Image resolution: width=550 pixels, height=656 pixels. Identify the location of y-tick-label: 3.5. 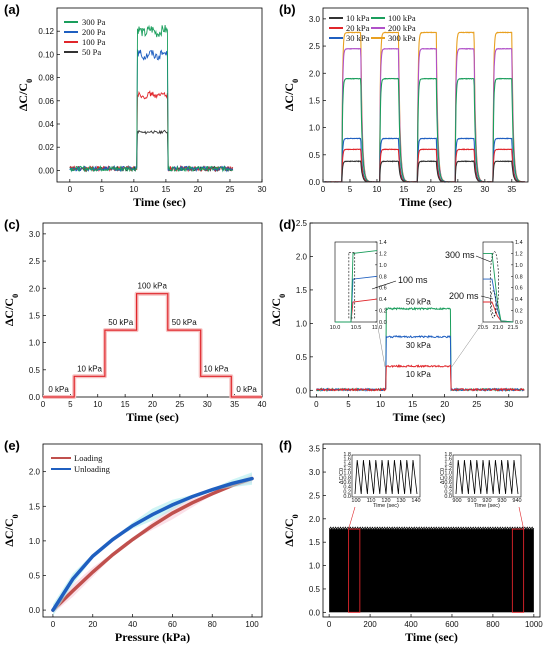
(315, 449).